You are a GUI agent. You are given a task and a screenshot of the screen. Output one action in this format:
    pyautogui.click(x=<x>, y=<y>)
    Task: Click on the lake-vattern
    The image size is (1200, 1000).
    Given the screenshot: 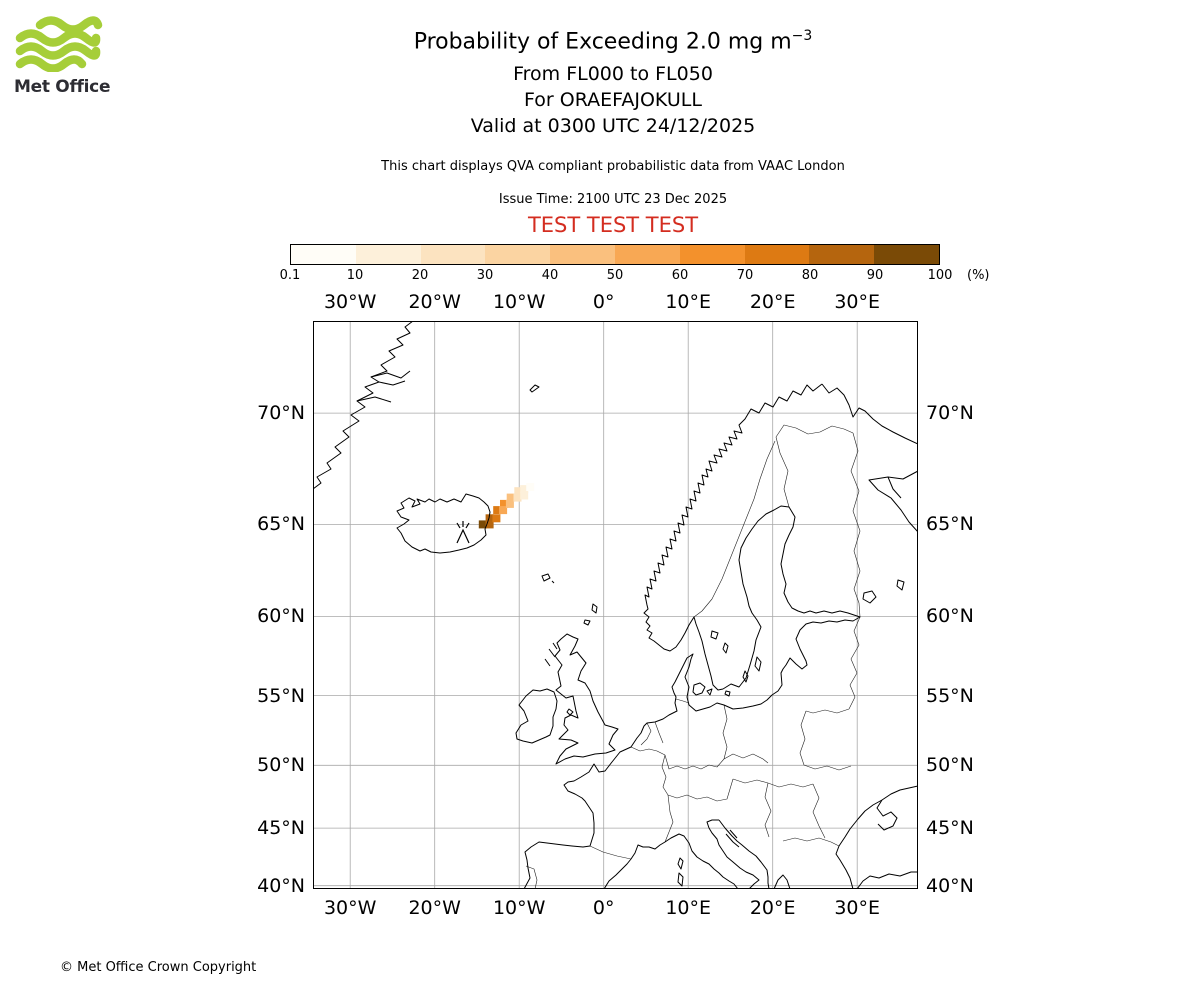 What is the action you would take?
    pyautogui.click(x=725, y=648)
    